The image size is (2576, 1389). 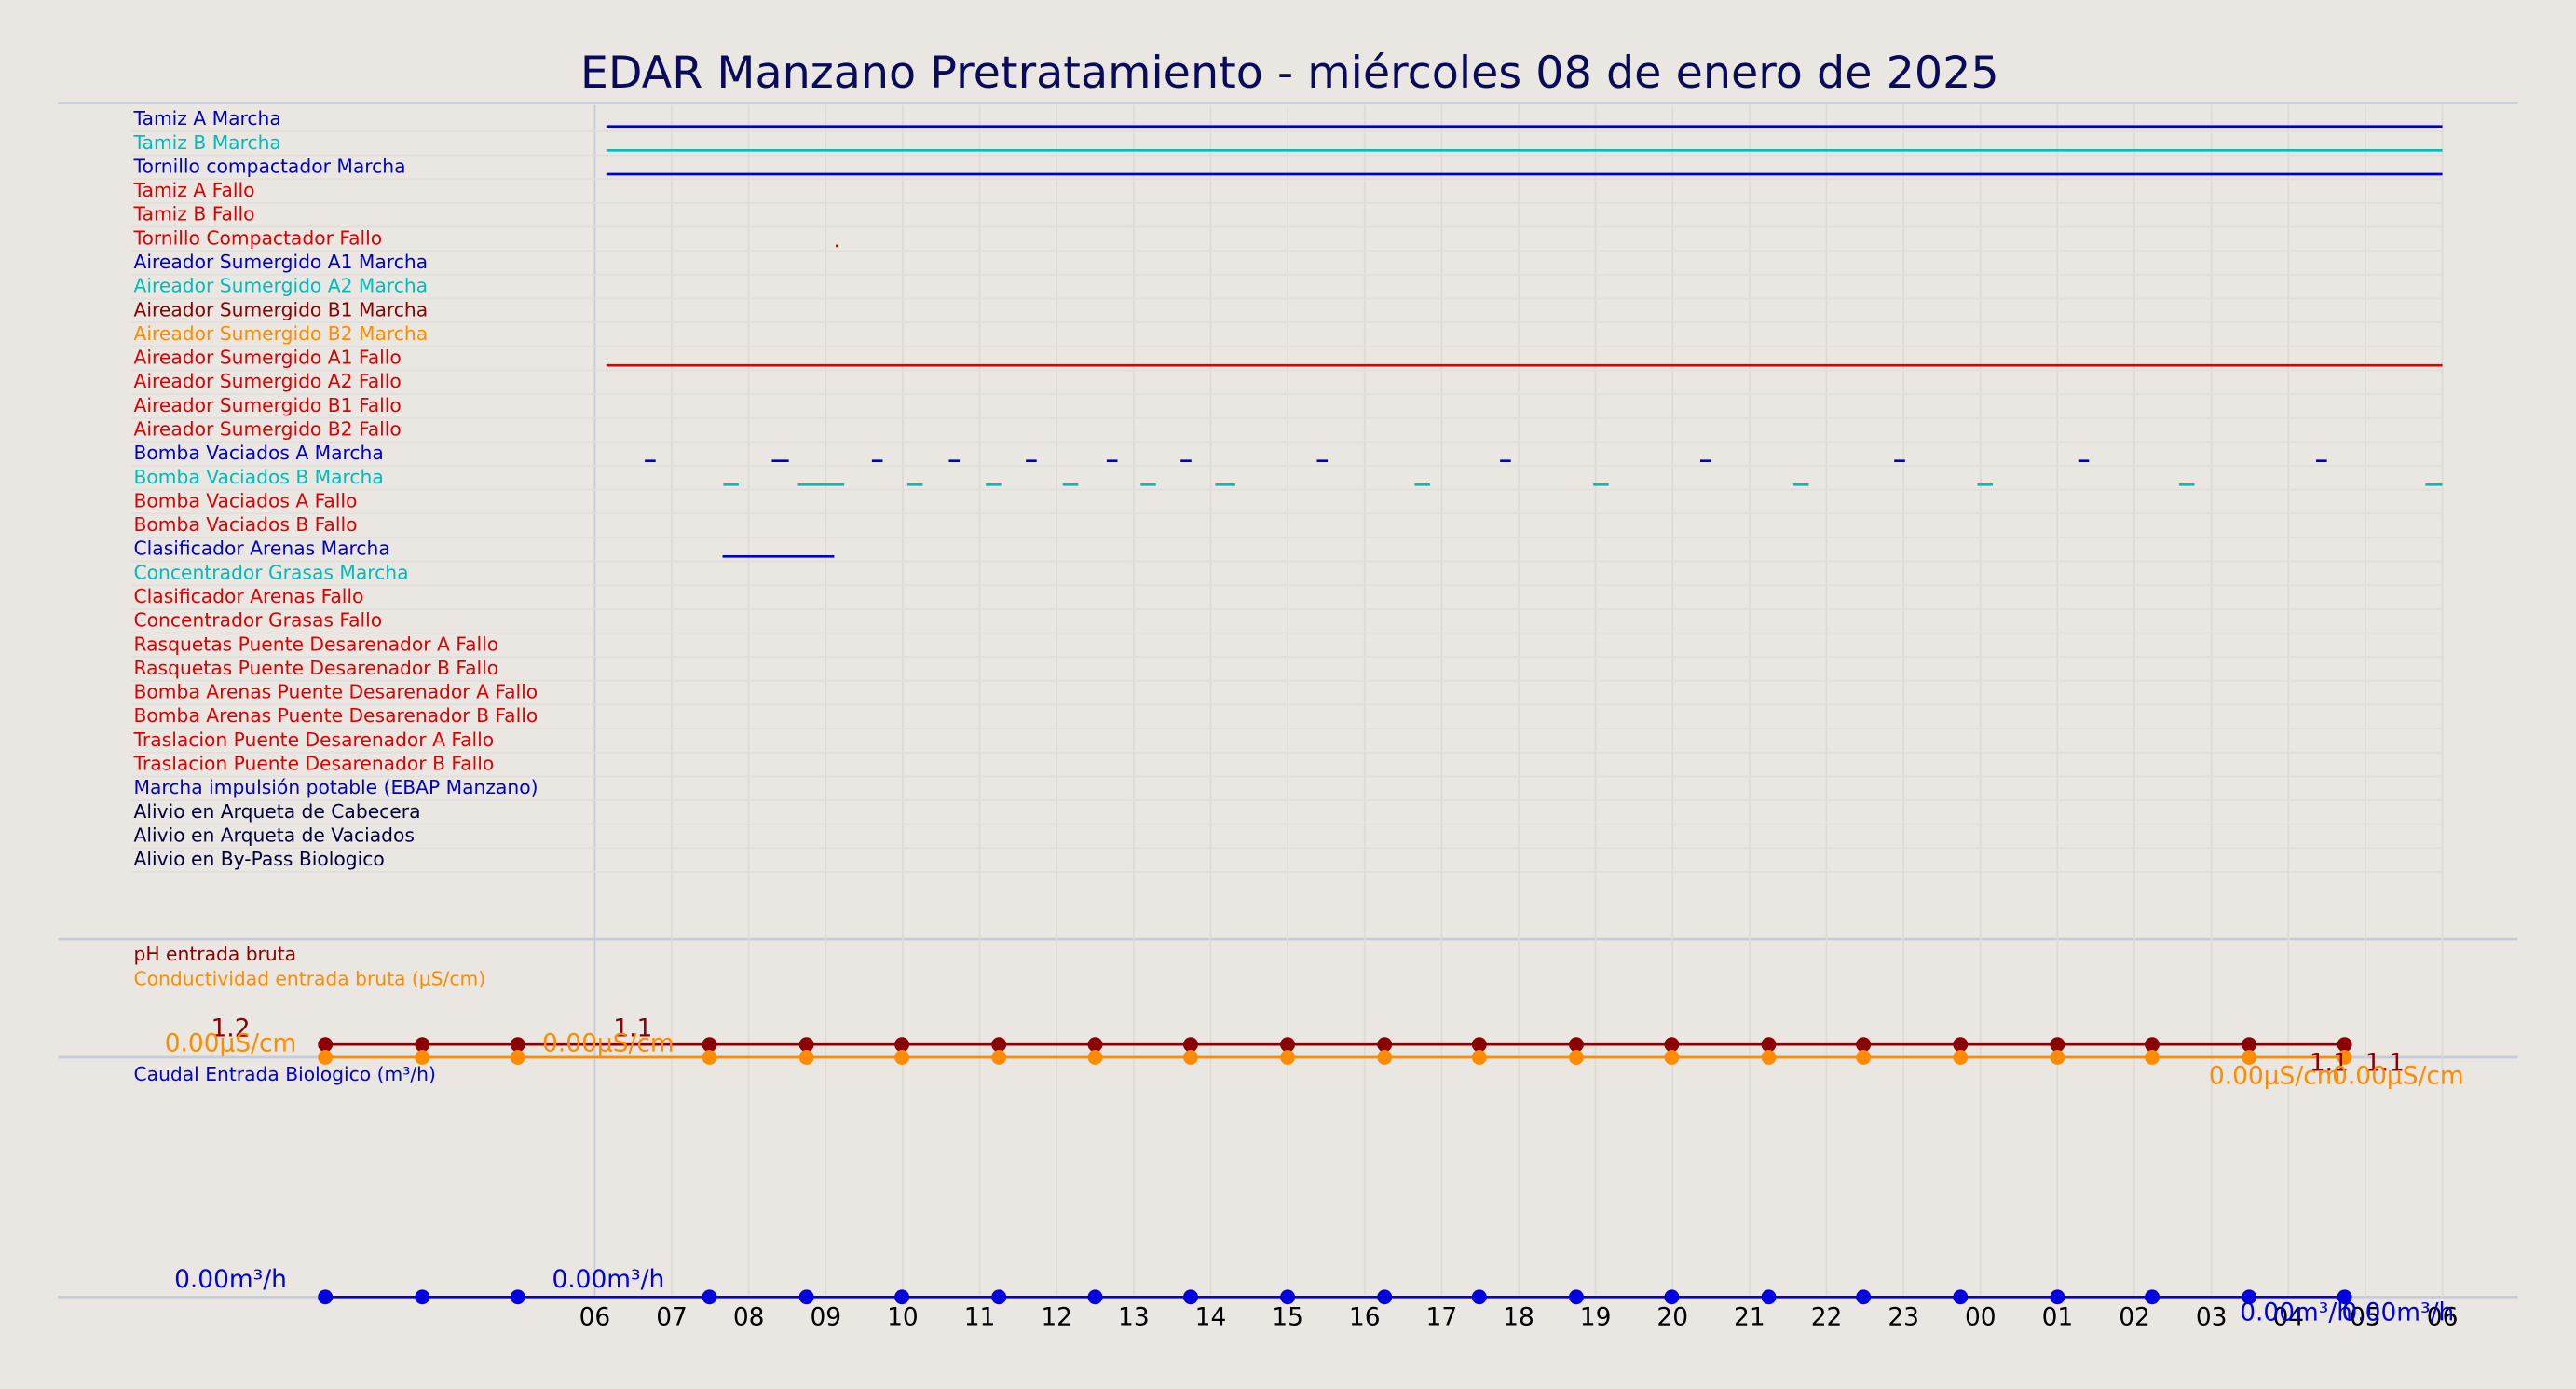 I want to click on signal-label: Tornillo Compactador Fallo, so click(x=258, y=237).